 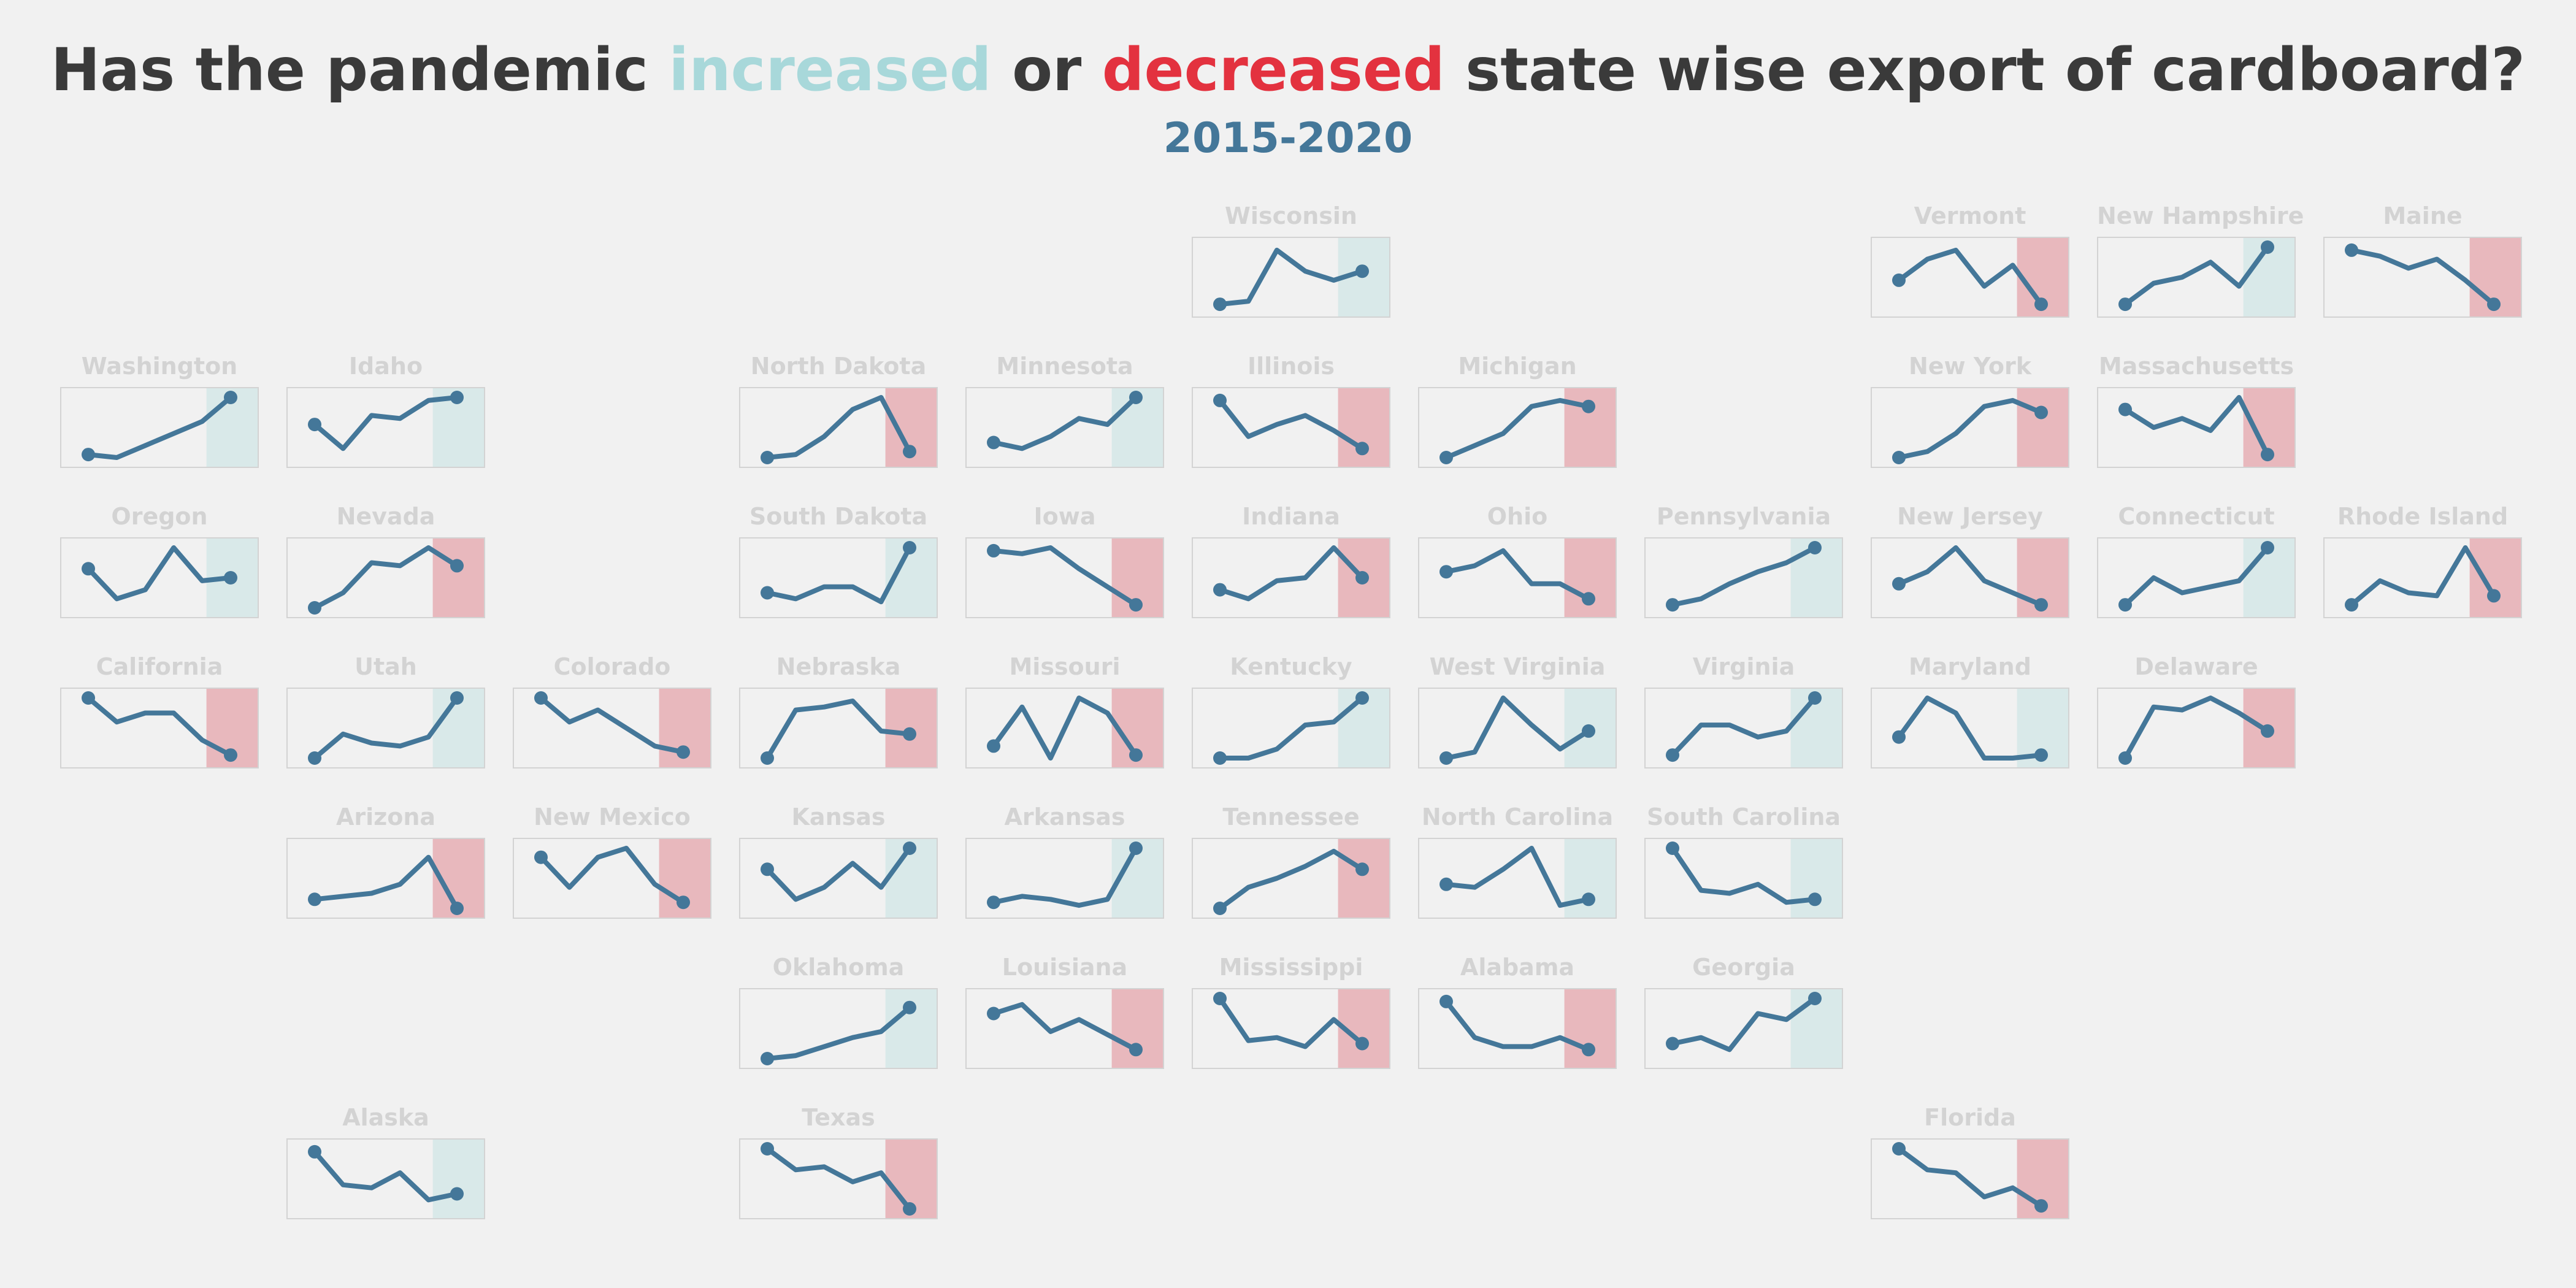 I want to click on state-label: Texas, so click(x=838, y=1117).